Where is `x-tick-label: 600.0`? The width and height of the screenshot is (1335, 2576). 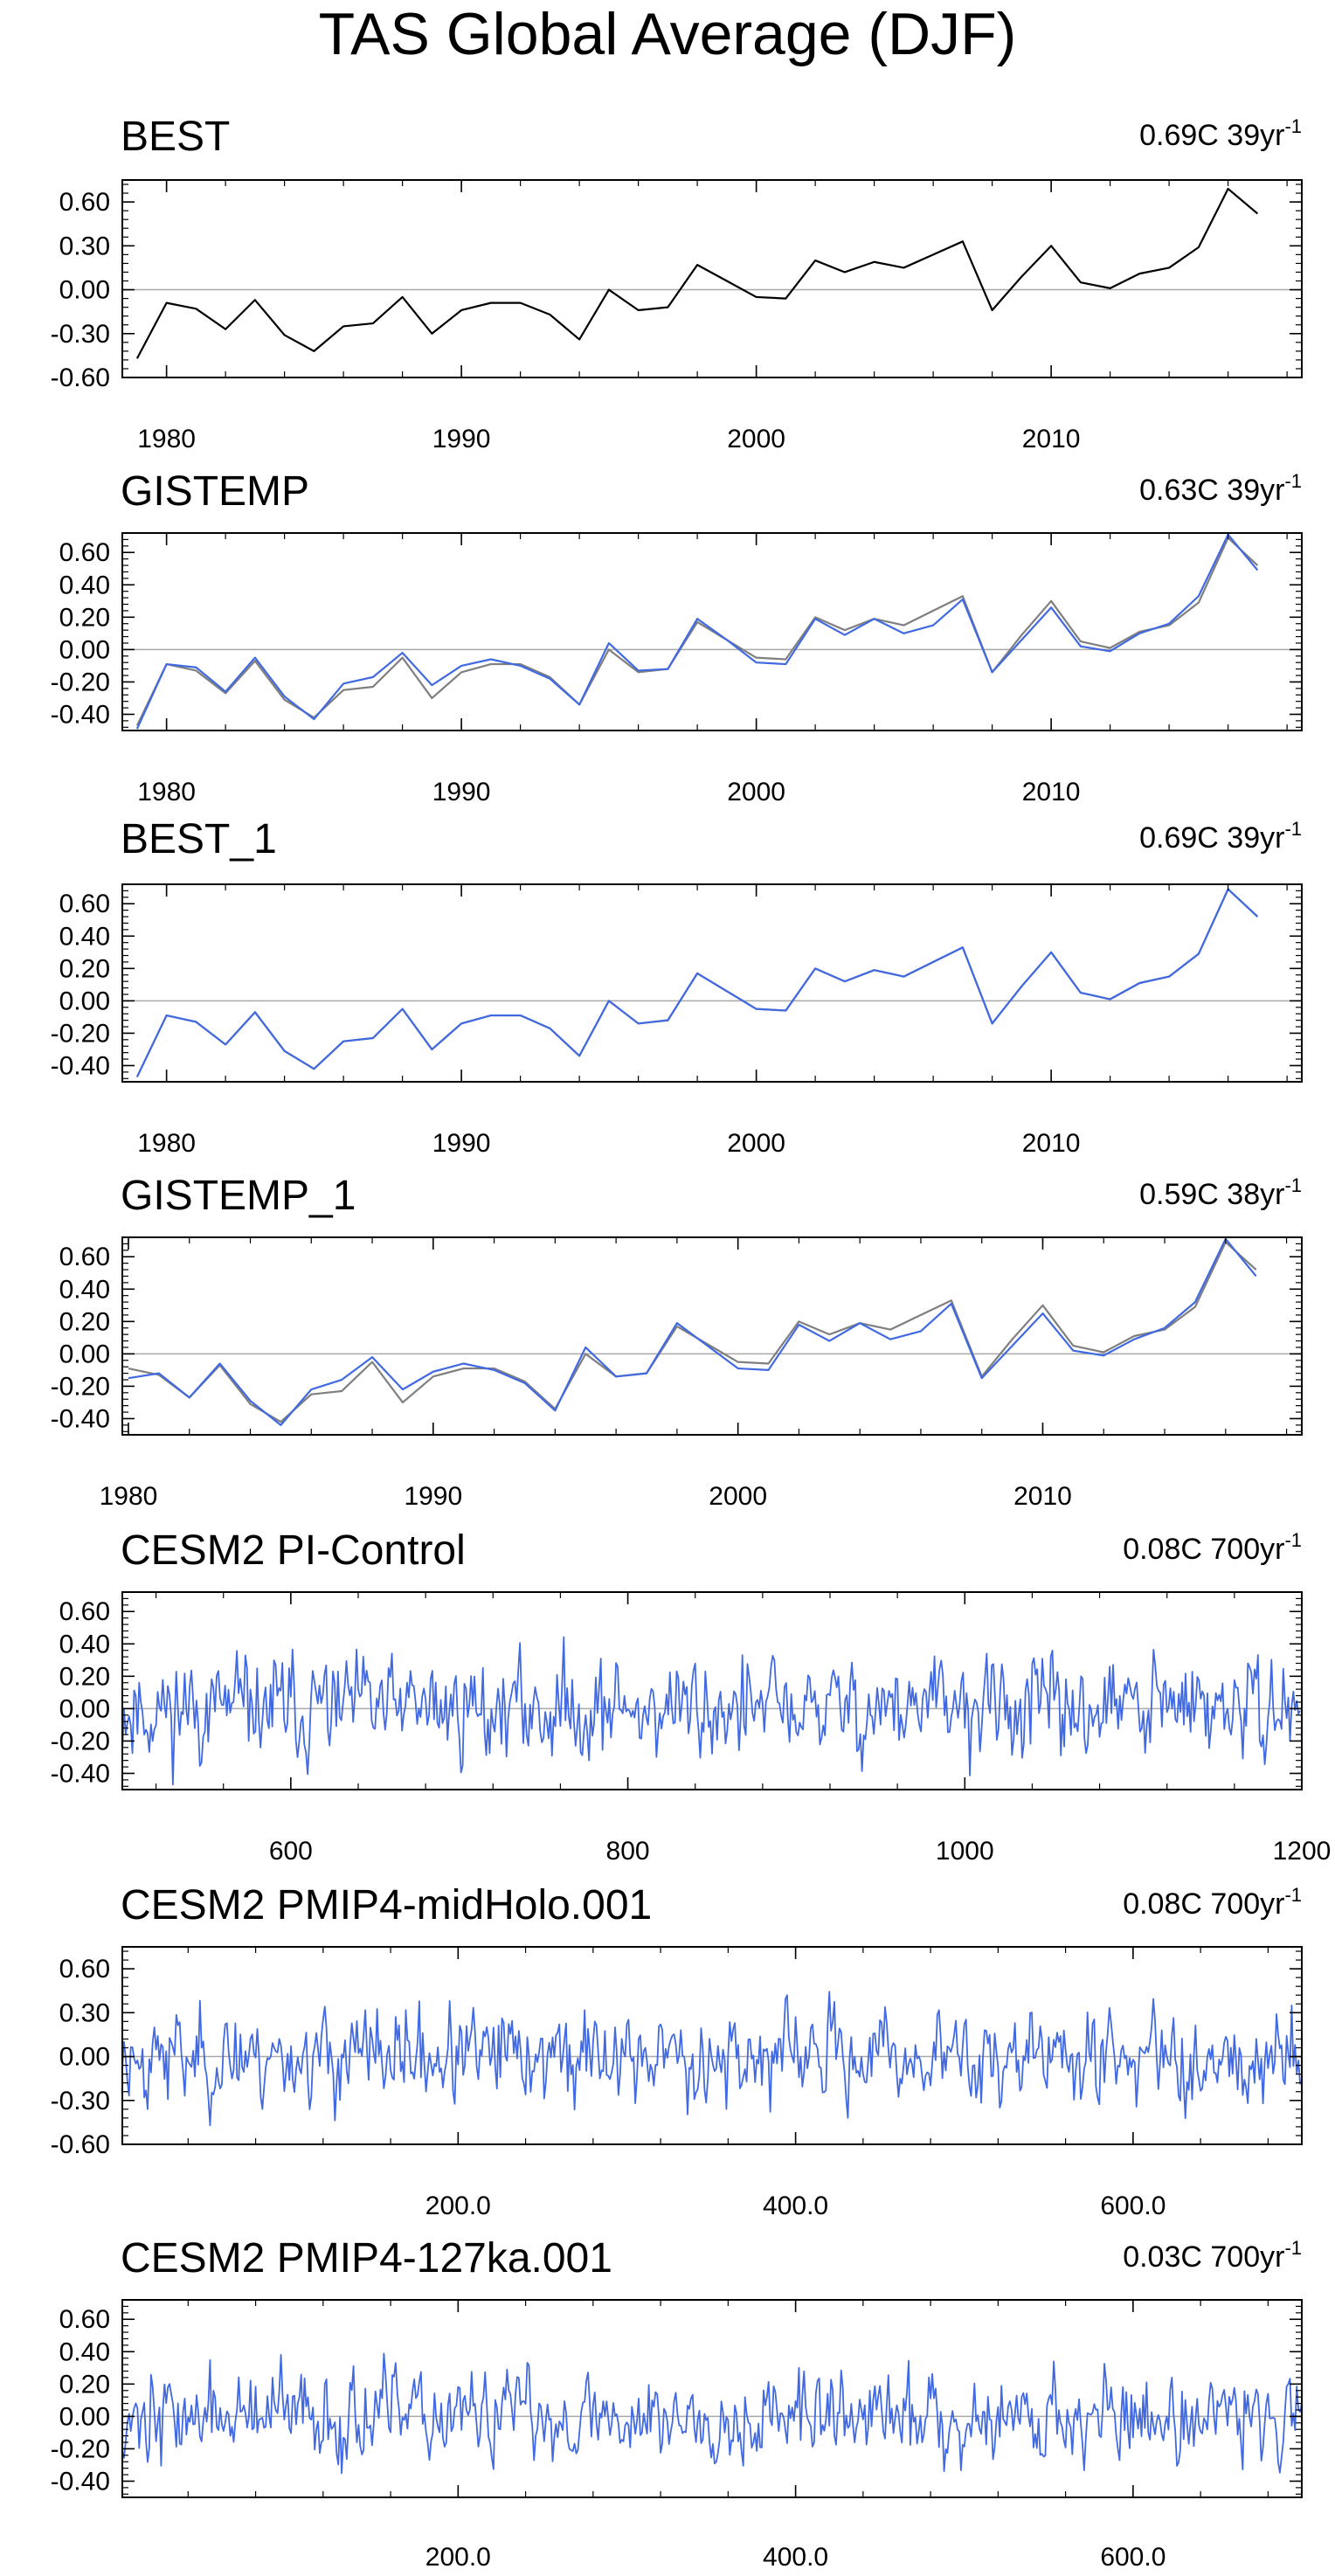 x-tick-label: 600.0 is located at coordinates (1133, 2206).